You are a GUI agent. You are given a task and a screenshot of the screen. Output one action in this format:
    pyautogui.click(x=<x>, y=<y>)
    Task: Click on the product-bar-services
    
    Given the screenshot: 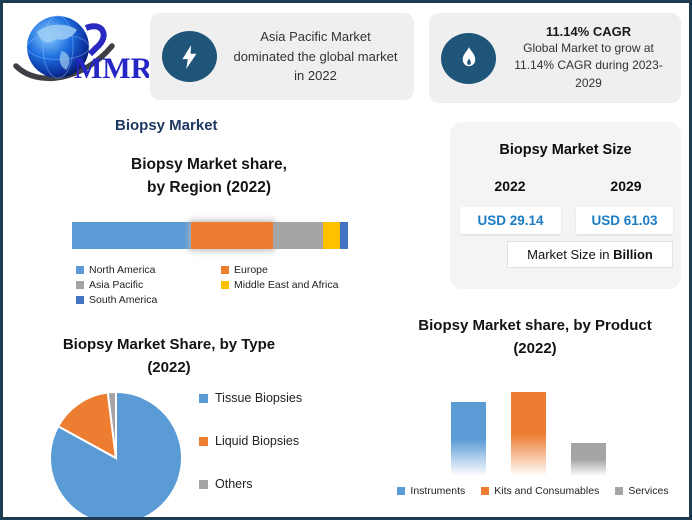 What is the action you would take?
    pyautogui.click(x=588, y=459)
    